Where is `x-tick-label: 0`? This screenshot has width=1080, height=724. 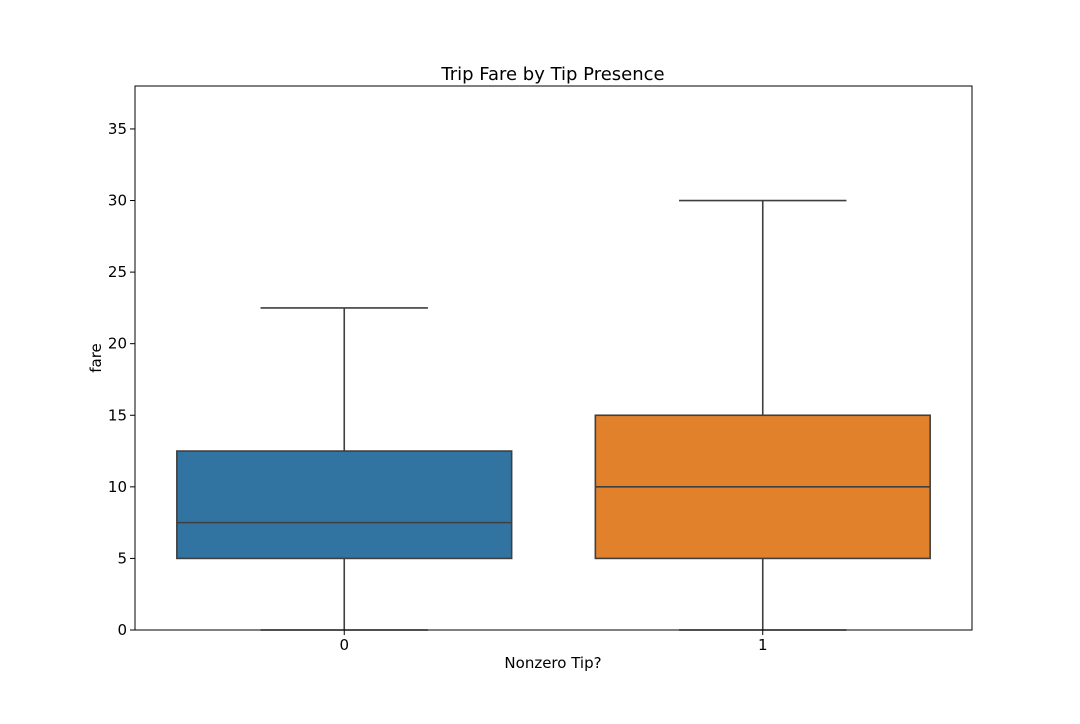 x-tick-label: 0 is located at coordinates (344, 645).